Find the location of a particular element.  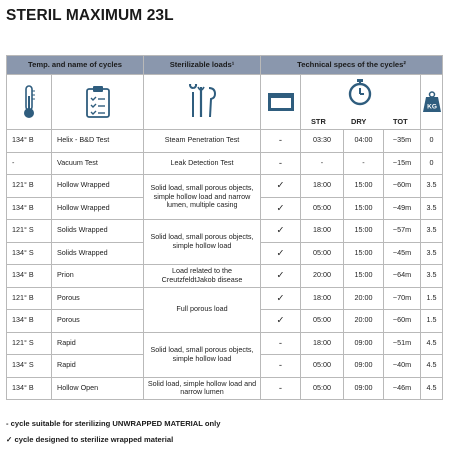

cell-tot: ~35m is located at coordinates (402, 141).